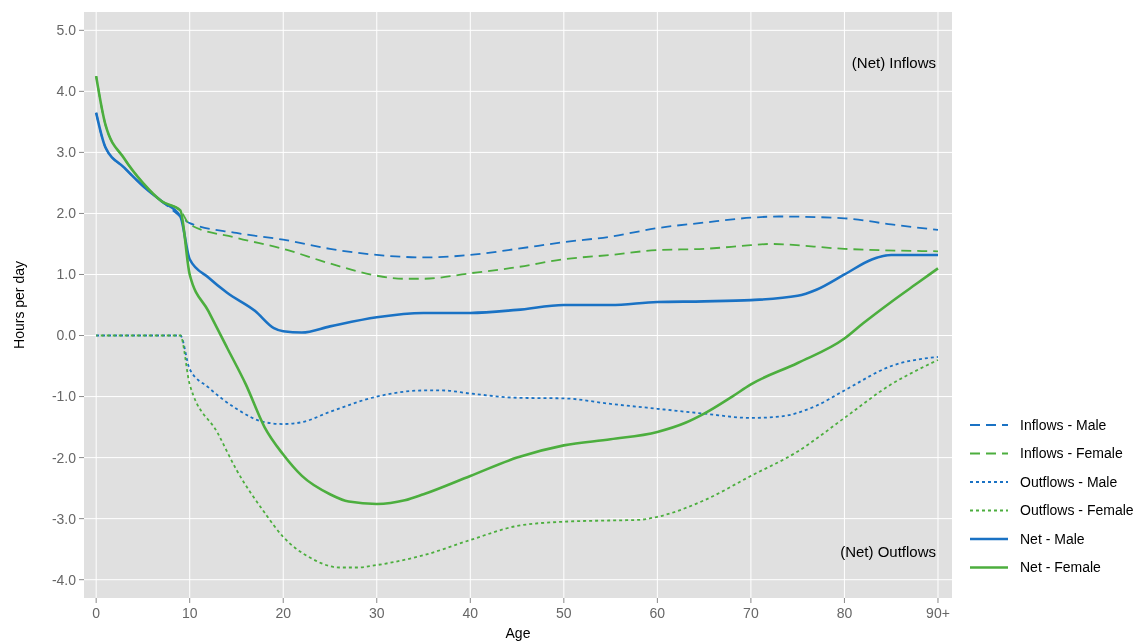 This screenshot has width=1142, height=644. Describe the element at coordinates (66, 152) in the screenshot. I see `y-tick-label: 3.0` at that location.